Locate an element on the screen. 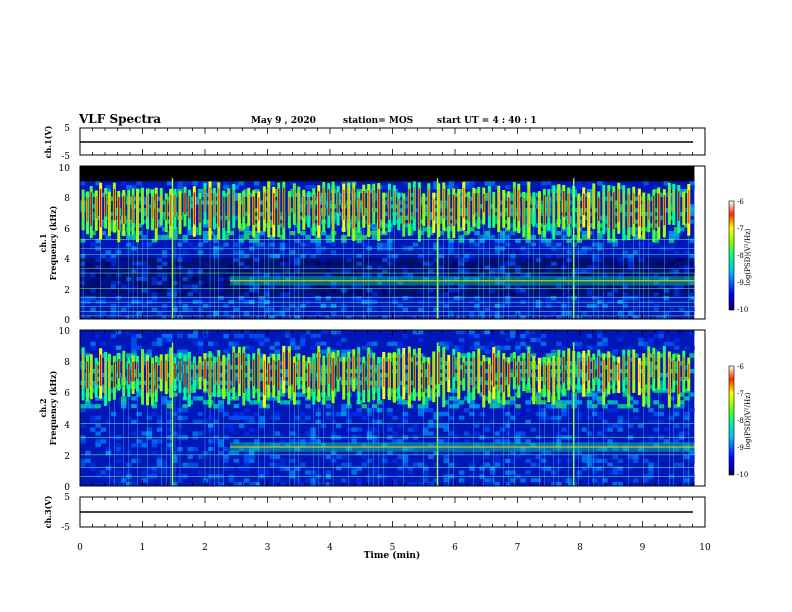 This screenshot has height=612, width=792. ch1-colorbar-tick-7: -7 is located at coordinates (740, 229).